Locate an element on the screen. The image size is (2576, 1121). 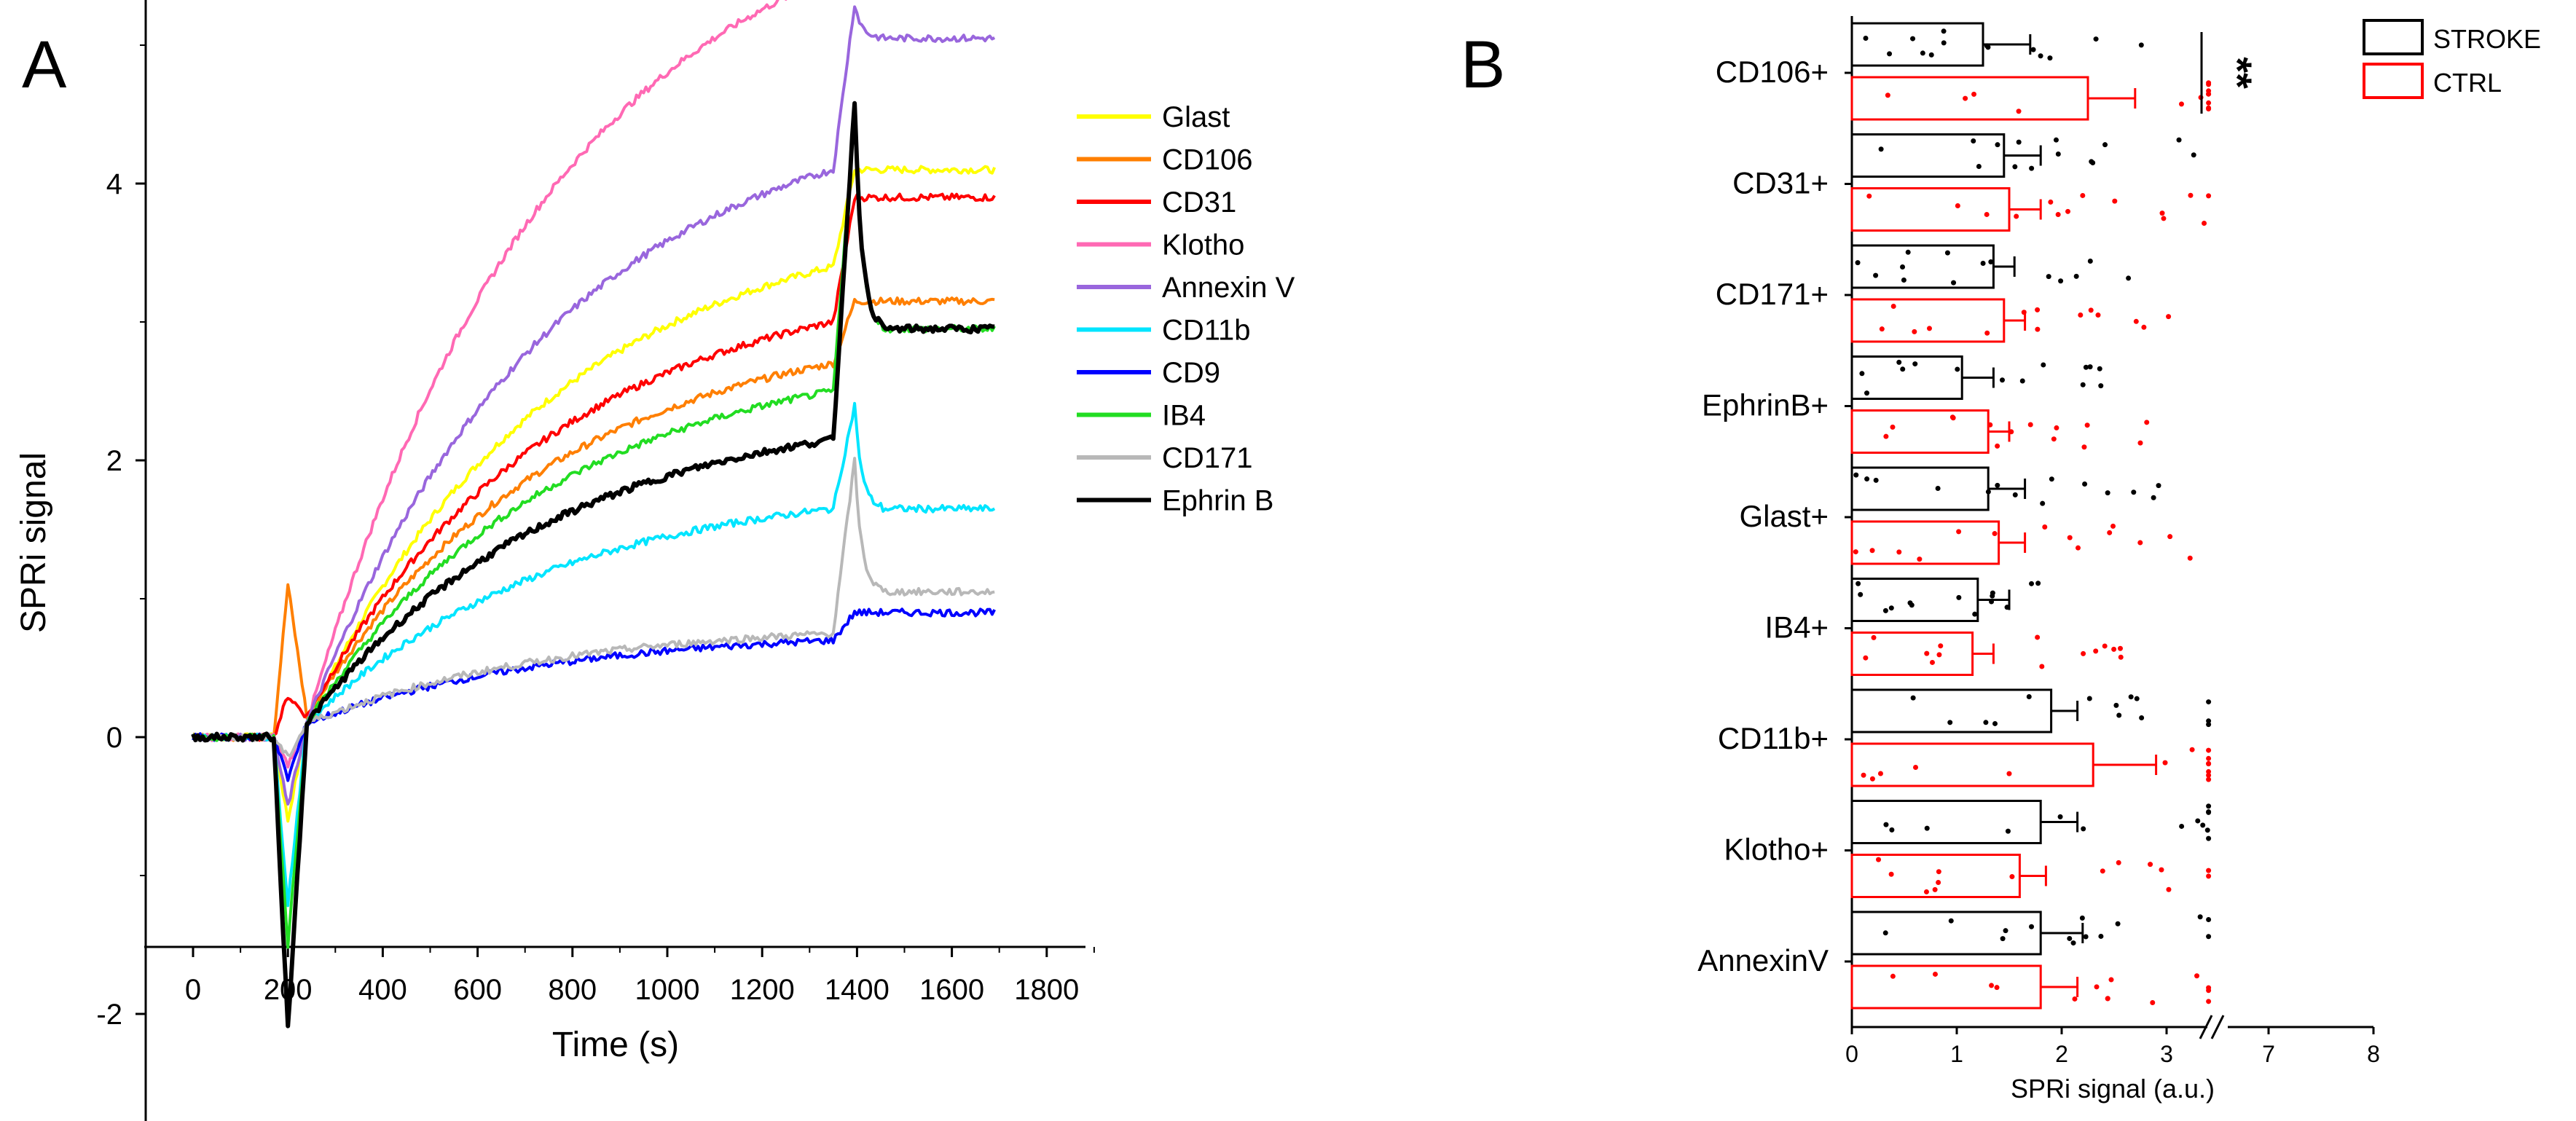
legend-label-1: CD106 is located at coordinates (1207, 160).